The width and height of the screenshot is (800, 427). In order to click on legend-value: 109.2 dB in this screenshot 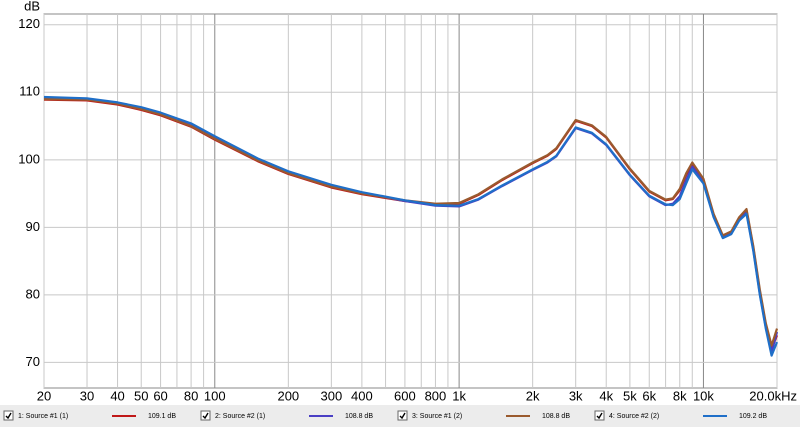, I will do `click(753, 416)`.